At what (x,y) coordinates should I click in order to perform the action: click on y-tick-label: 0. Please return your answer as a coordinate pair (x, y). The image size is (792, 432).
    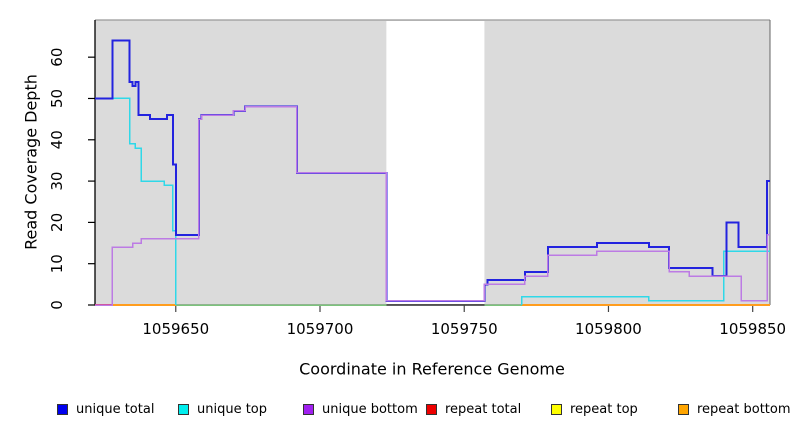
    Looking at the image, I should click on (57, 305).